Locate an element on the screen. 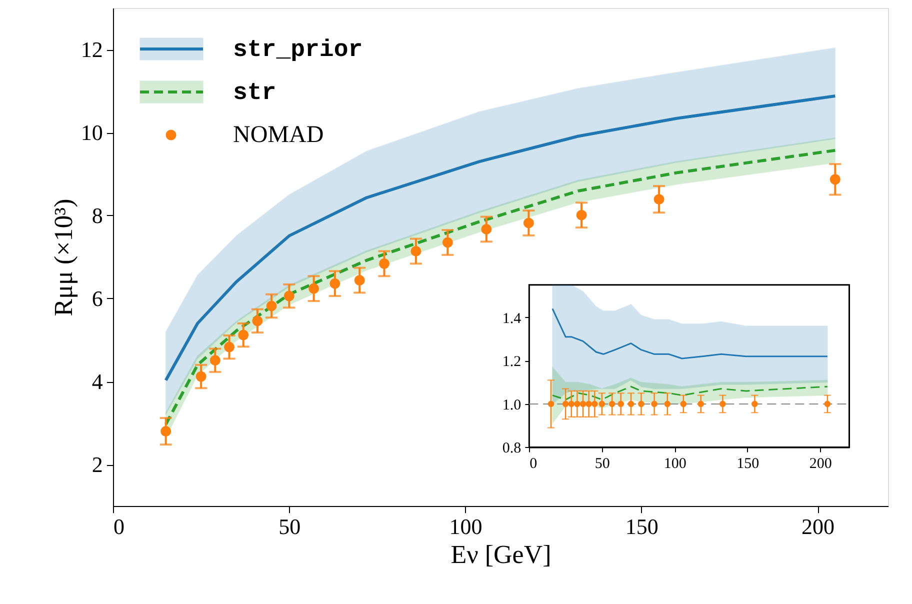 This screenshot has width=912, height=604. legend-label: str_prior is located at coordinates (298, 50).